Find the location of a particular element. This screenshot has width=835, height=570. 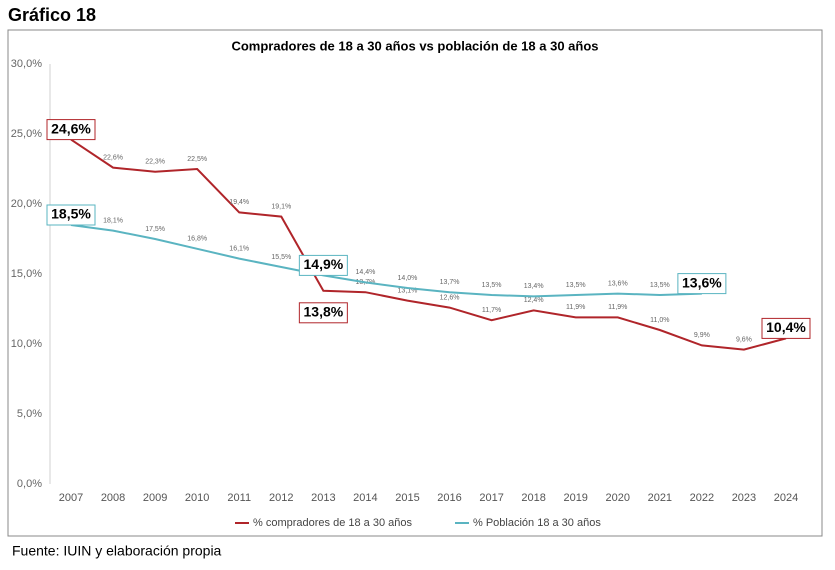

y-tick-label: 0,0% is located at coordinates (29, 484).